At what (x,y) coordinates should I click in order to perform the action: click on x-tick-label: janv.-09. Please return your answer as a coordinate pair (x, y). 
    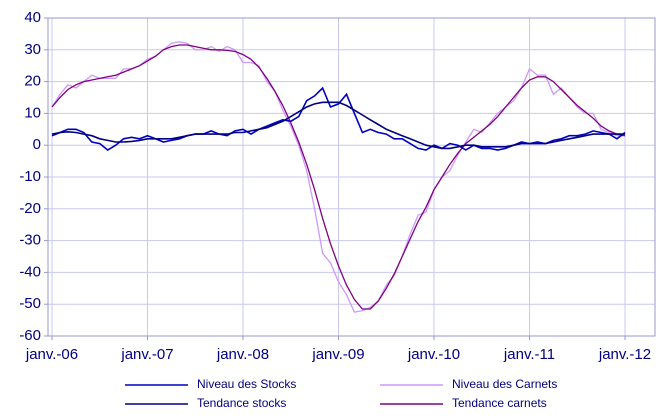
    Looking at the image, I should click on (337, 354).